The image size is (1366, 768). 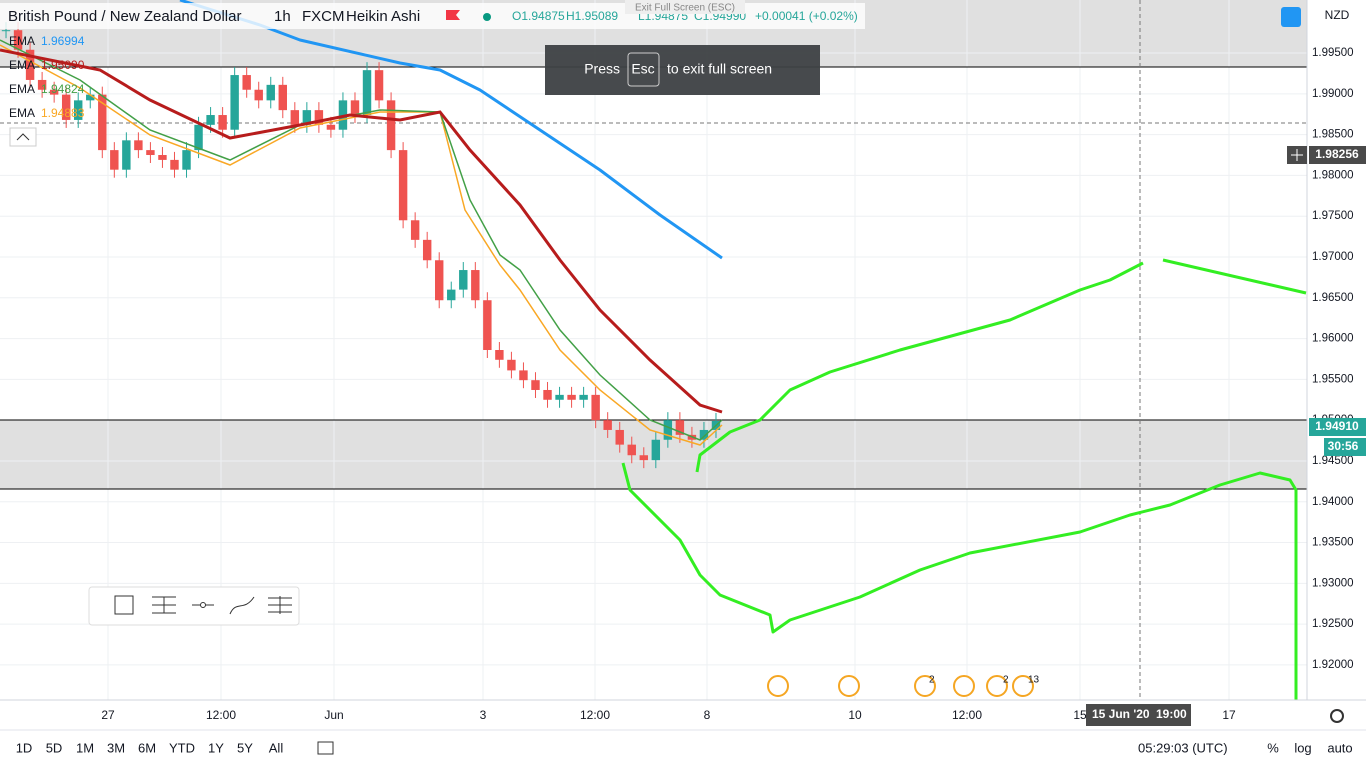 What do you see at coordinates (643, 69) in the screenshot?
I see `key-box` at bounding box center [643, 69].